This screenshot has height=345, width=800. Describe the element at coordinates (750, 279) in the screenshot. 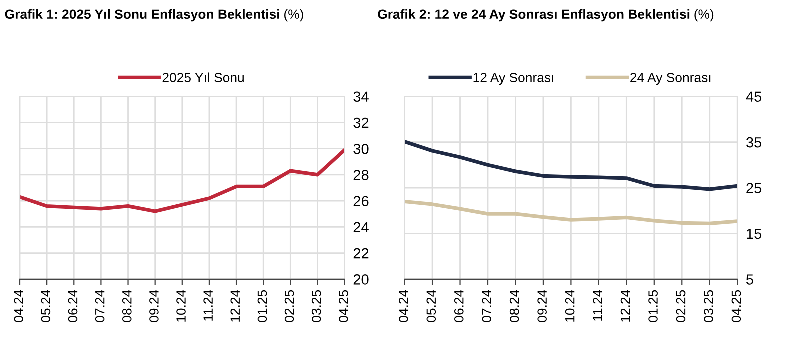

I see `y-tick-label: 5` at that location.